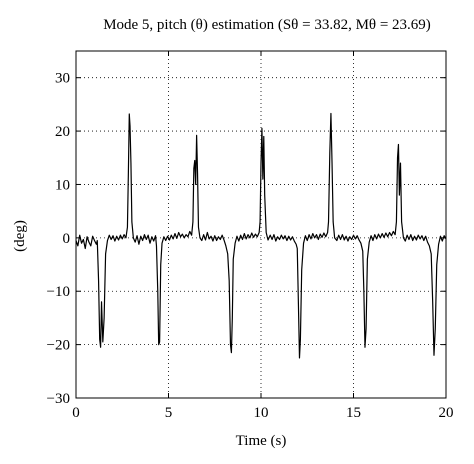  Describe the element at coordinates (261, 441) in the screenshot. I see `x-axis-label: Time (s)` at that location.